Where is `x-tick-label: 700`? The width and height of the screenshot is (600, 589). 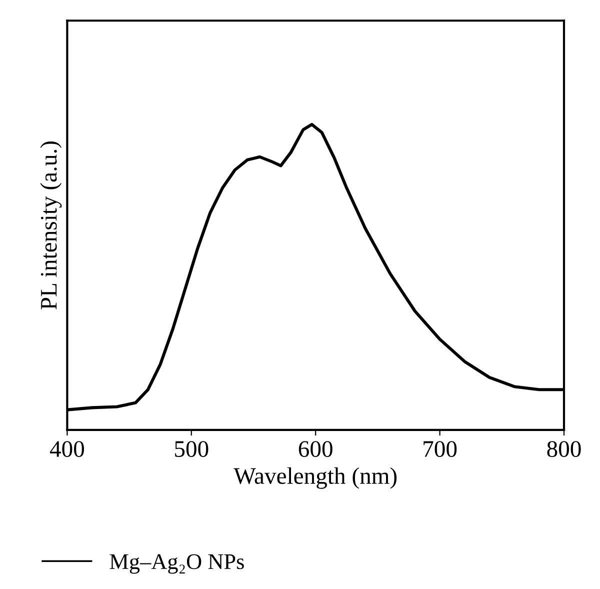 x-tick-label: 700 is located at coordinates (440, 449).